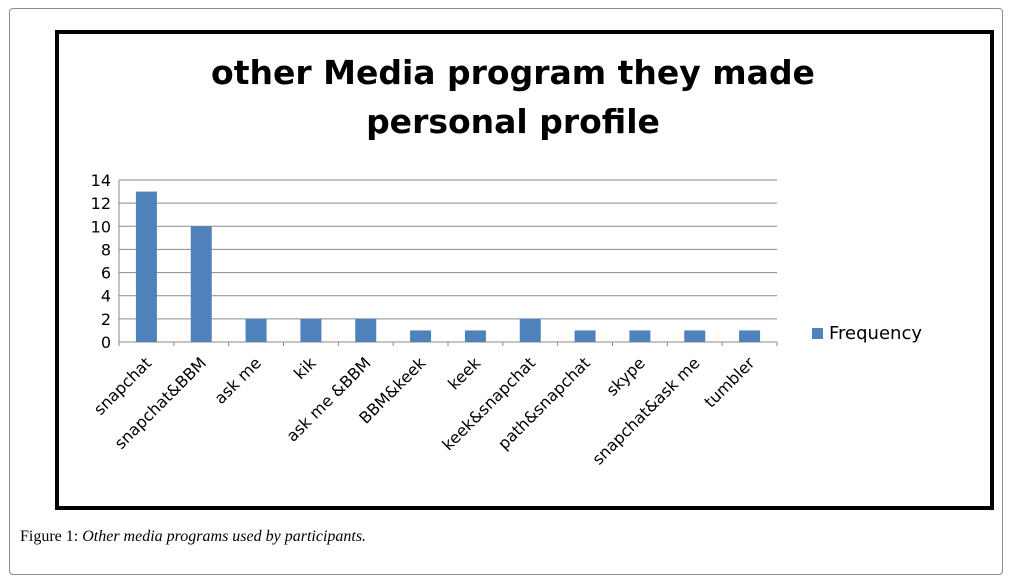 Image resolution: width=1027 pixels, height=584 pixels. Describe the element at coordinates (305, 368) in the screenshot. I see `x-category-label: kik` at that location.